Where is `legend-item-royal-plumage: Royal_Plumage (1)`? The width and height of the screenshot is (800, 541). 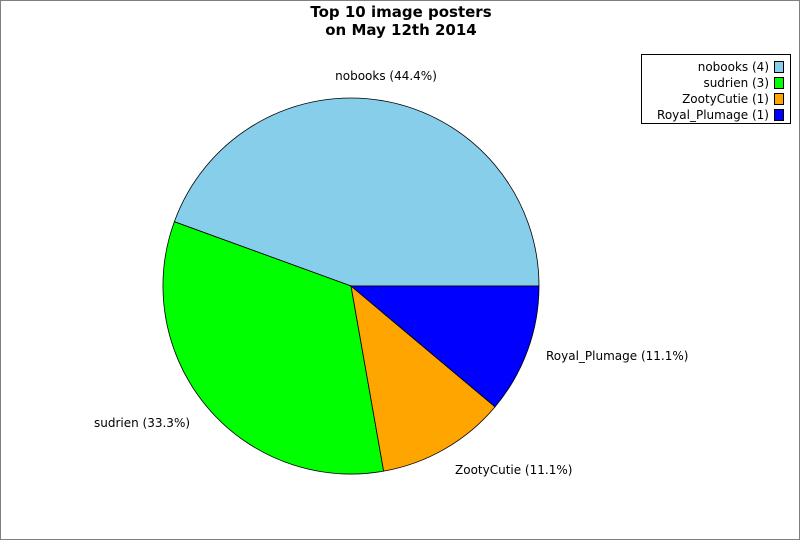 legend-item-royal-plumage: Royal_Plumage (1) is located at coordinates (715, 115).